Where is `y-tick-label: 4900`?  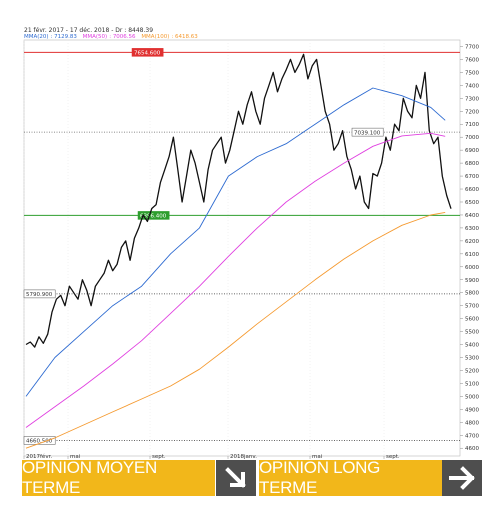
y-tick-label: 4900 is located at coordinates (472, 410).